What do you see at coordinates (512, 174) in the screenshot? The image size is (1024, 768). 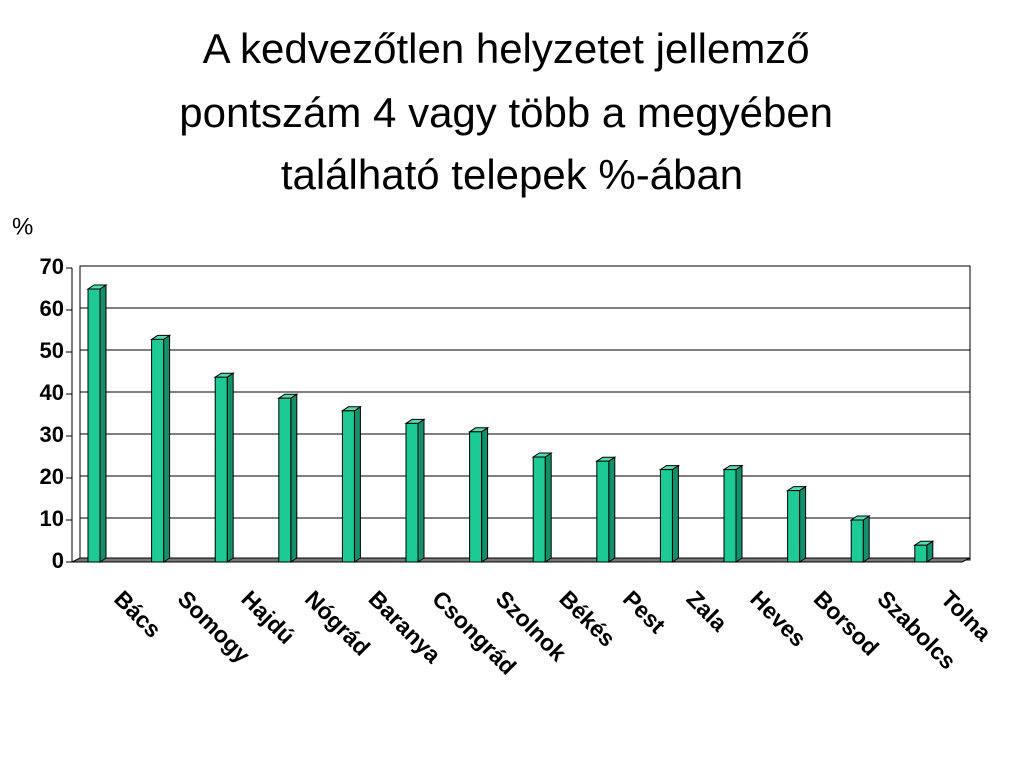 I see `title-line: található telepek %-ában` at bounding box center [512, 174].